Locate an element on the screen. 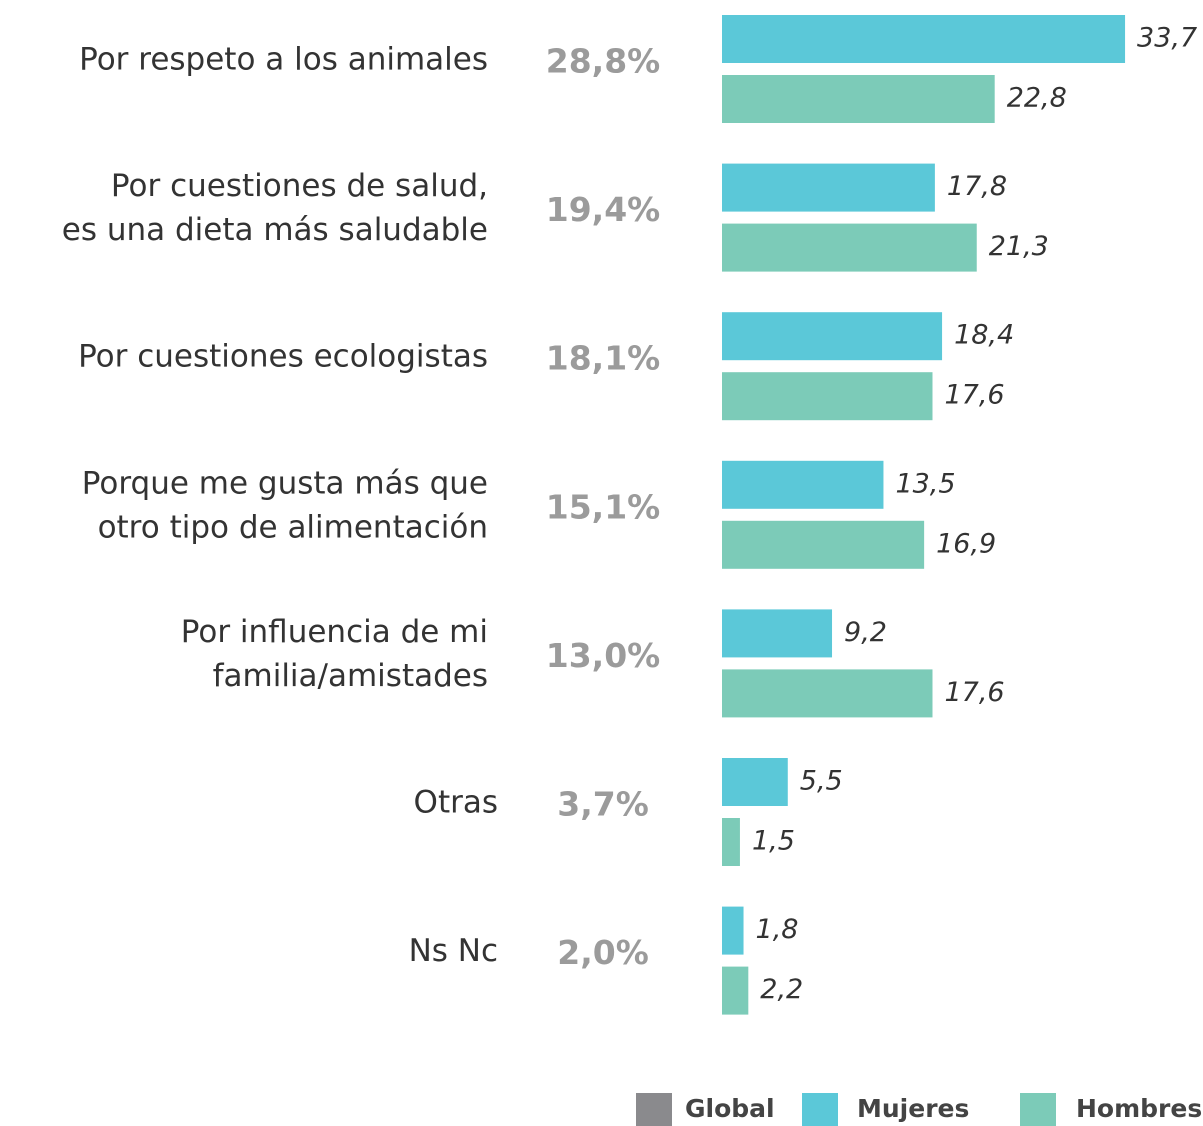  global-value: 13,0% is located at coordinates (603, 655).